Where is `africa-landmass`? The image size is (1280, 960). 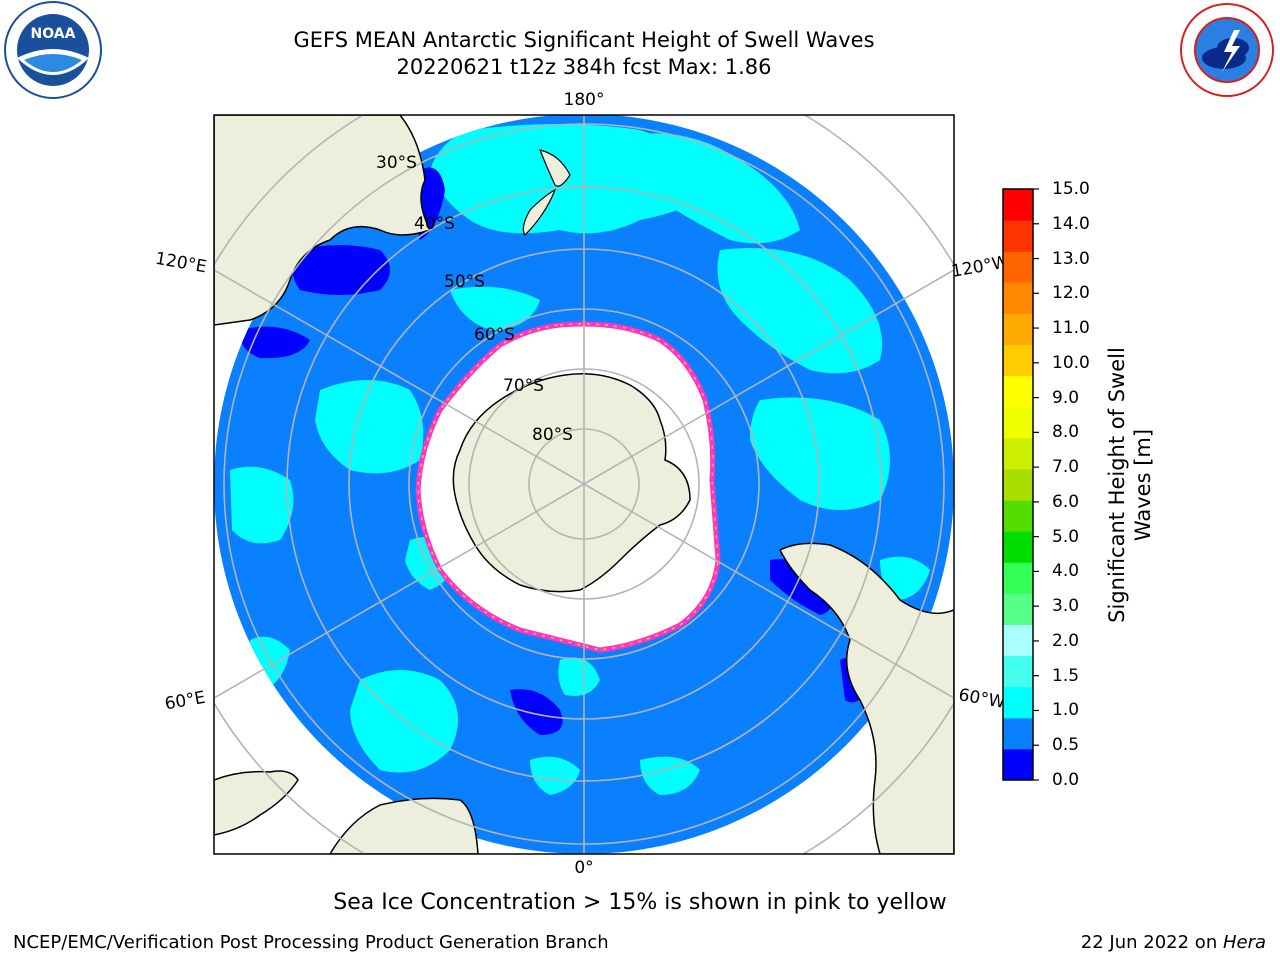
africa-landmass is located at coordinates (404, 825).